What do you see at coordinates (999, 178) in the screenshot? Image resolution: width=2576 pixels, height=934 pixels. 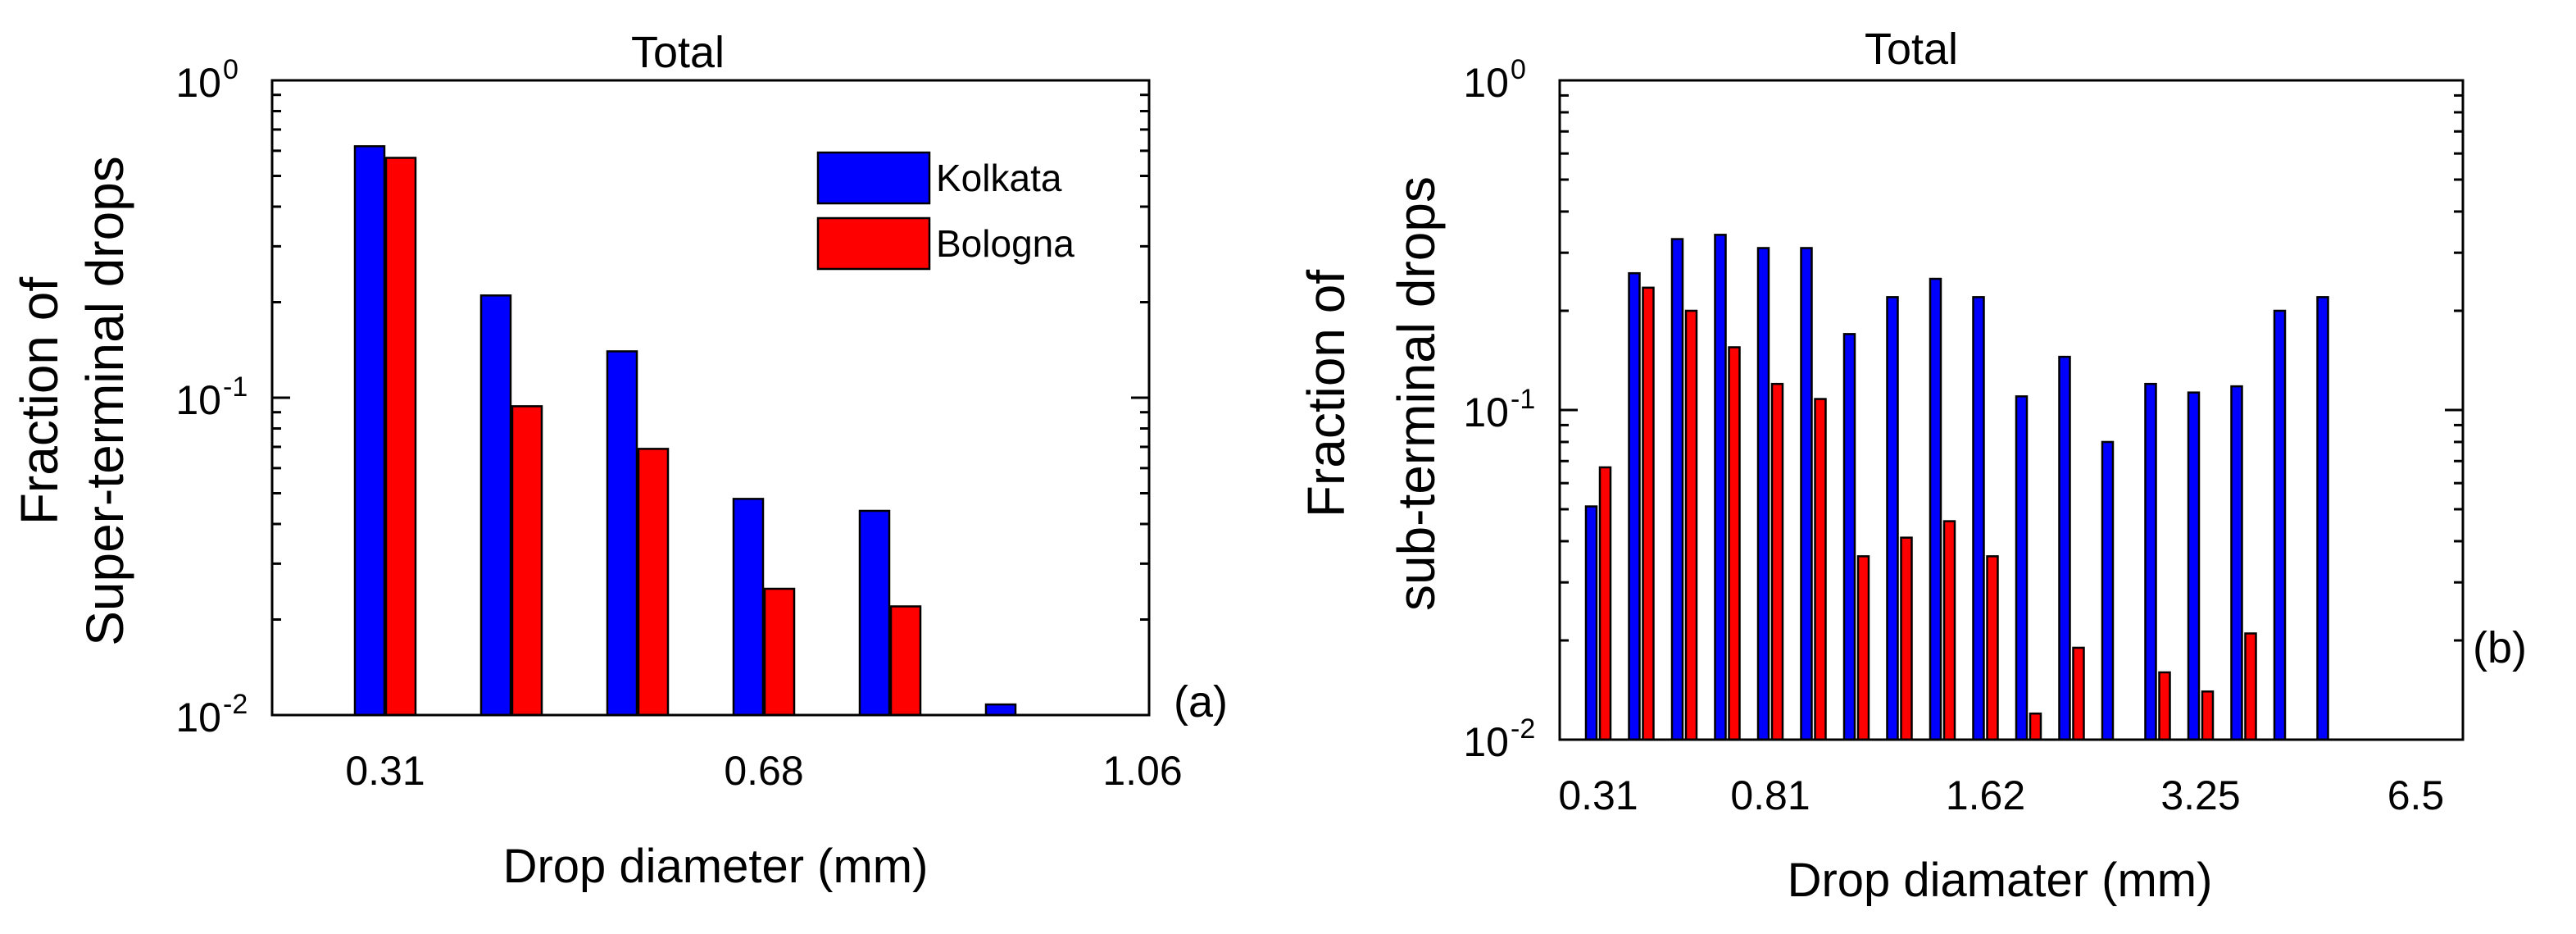 I see `chart-a-legend-label-kolkata: Kolkata` at bounding box center [999, 178].